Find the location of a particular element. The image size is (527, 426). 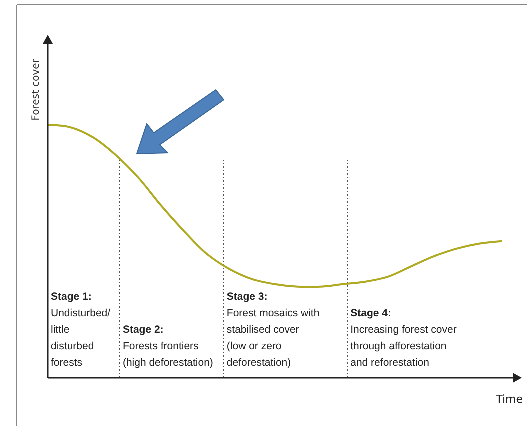

annotation: Stage 1: Undisturbed/ little disturbed forests is located at coordinates (81, 330).